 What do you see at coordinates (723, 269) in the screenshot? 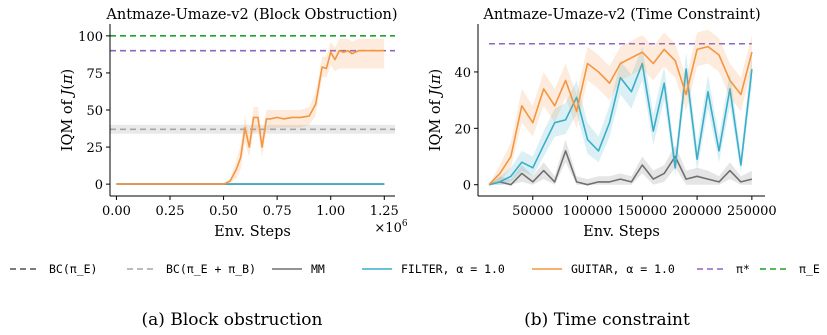
I see `legend-item-optimal: π*` at bounding box center [723, 269].